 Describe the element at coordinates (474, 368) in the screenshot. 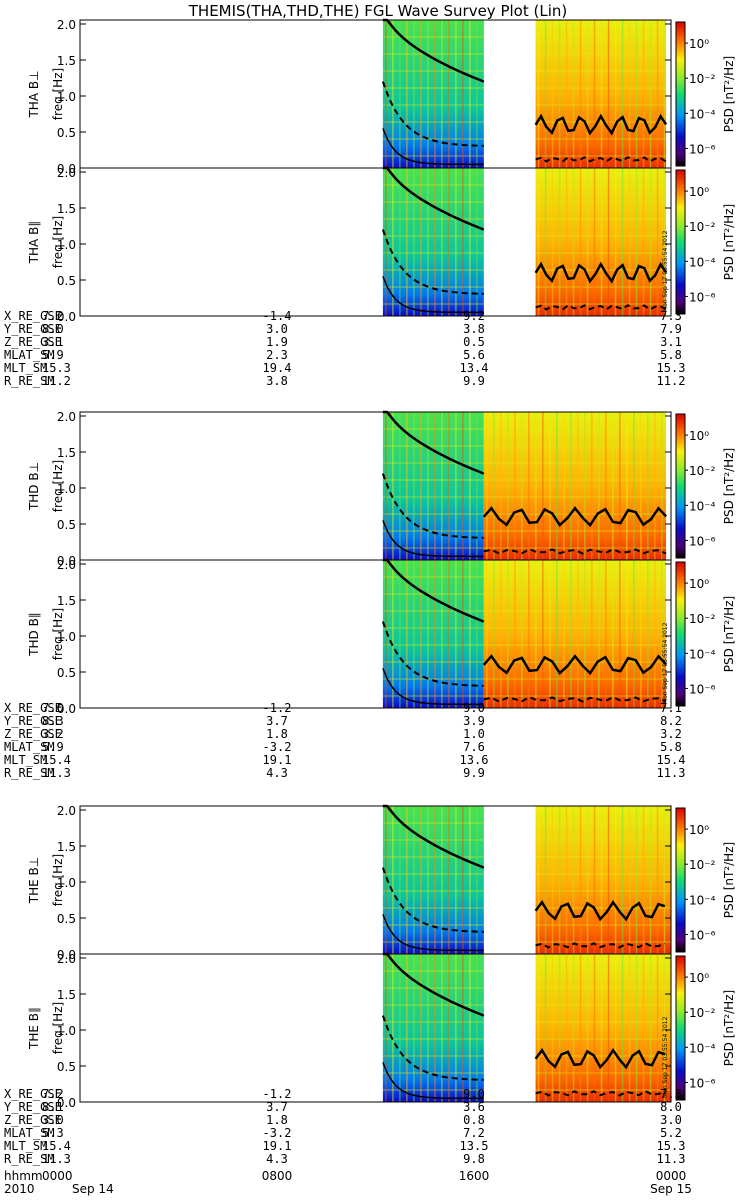

I see `ephemeris-value: 13.4` at that location.